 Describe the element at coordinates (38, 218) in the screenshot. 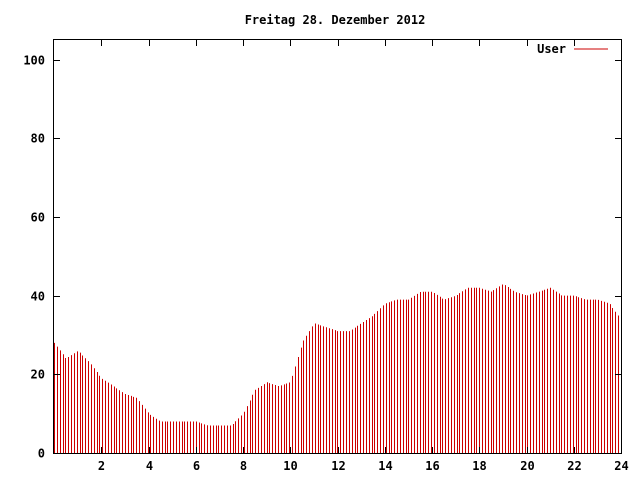

I see `y-tick-label: 60` at that location.